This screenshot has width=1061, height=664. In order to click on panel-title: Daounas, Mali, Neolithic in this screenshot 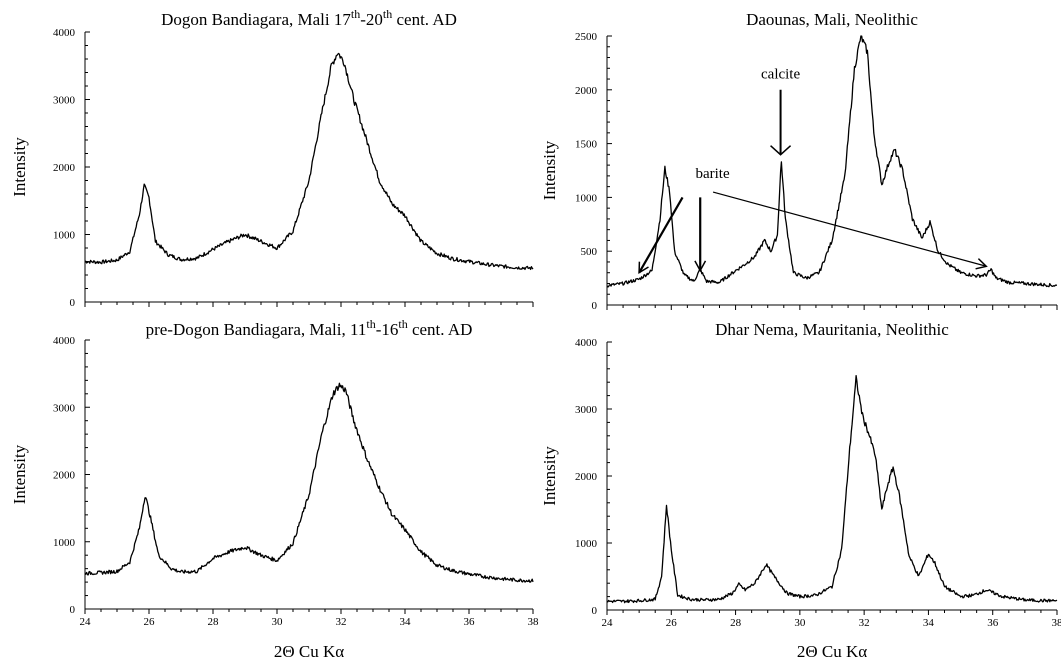, I will do `click(832, 19)`.